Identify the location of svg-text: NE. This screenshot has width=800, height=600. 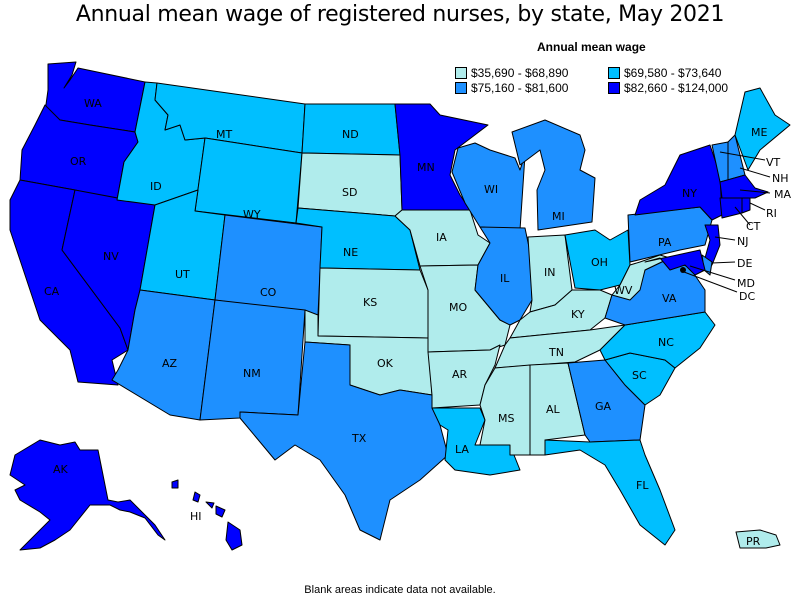
(350, 252).